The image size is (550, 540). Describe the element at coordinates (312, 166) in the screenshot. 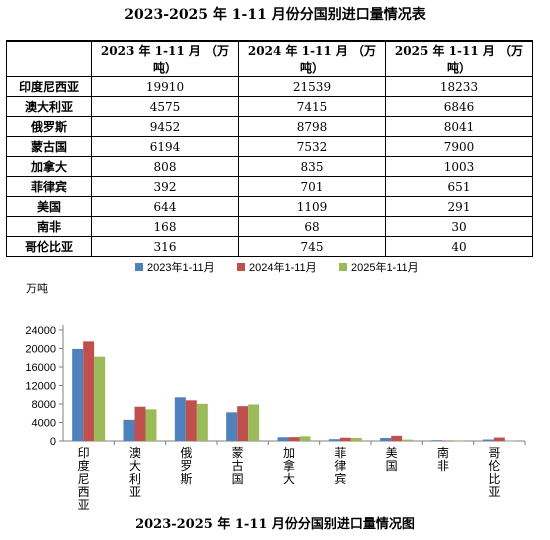

I see `value-cell: 835` at that location.